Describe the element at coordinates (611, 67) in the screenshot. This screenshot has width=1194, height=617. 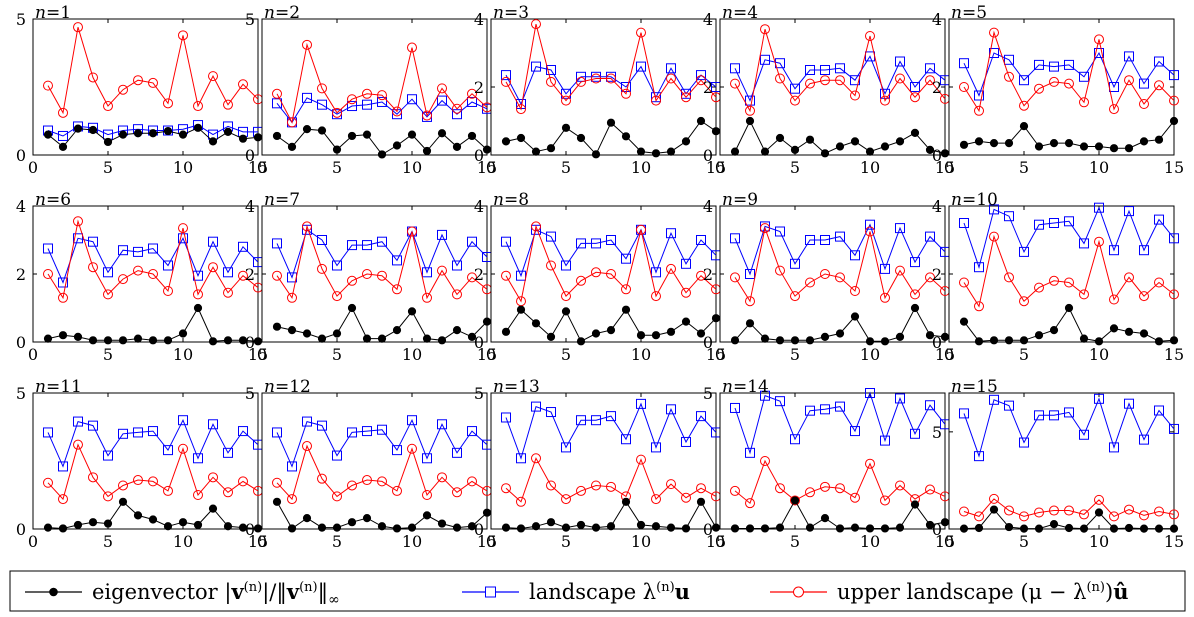
I see `panel-n3-upper-line` at that location.